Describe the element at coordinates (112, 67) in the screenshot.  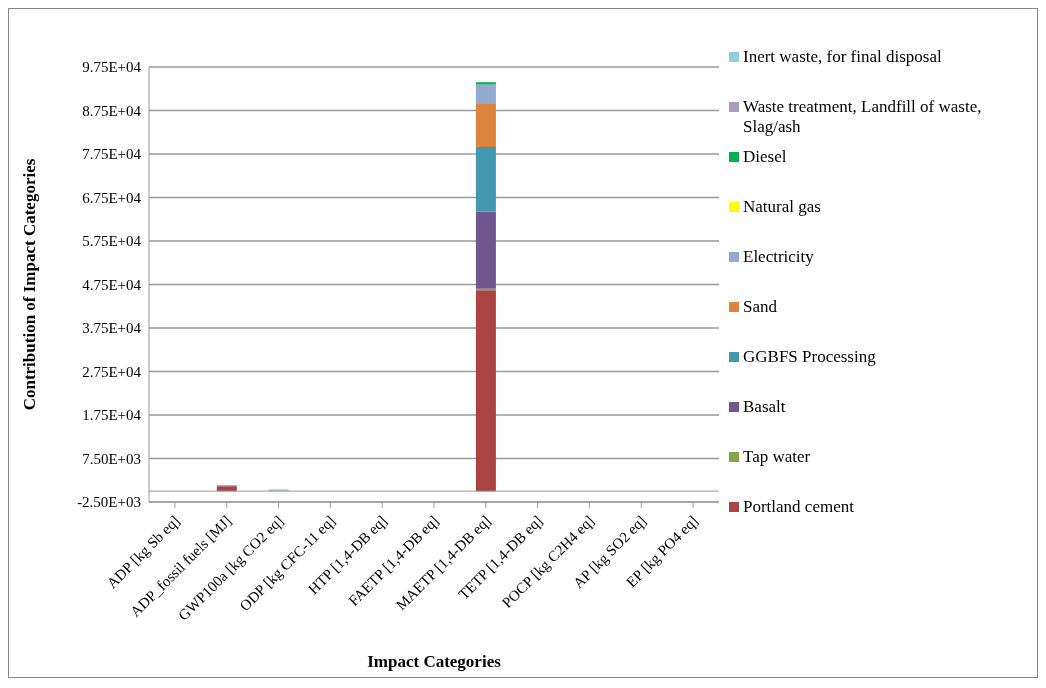
I see `y-tick-label: 9.75E+04` at that location.